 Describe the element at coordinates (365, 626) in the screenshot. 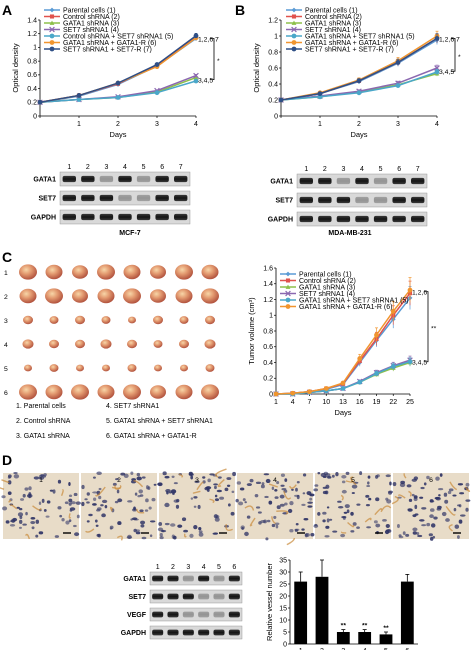

I see `significance-stars: **` at that location.